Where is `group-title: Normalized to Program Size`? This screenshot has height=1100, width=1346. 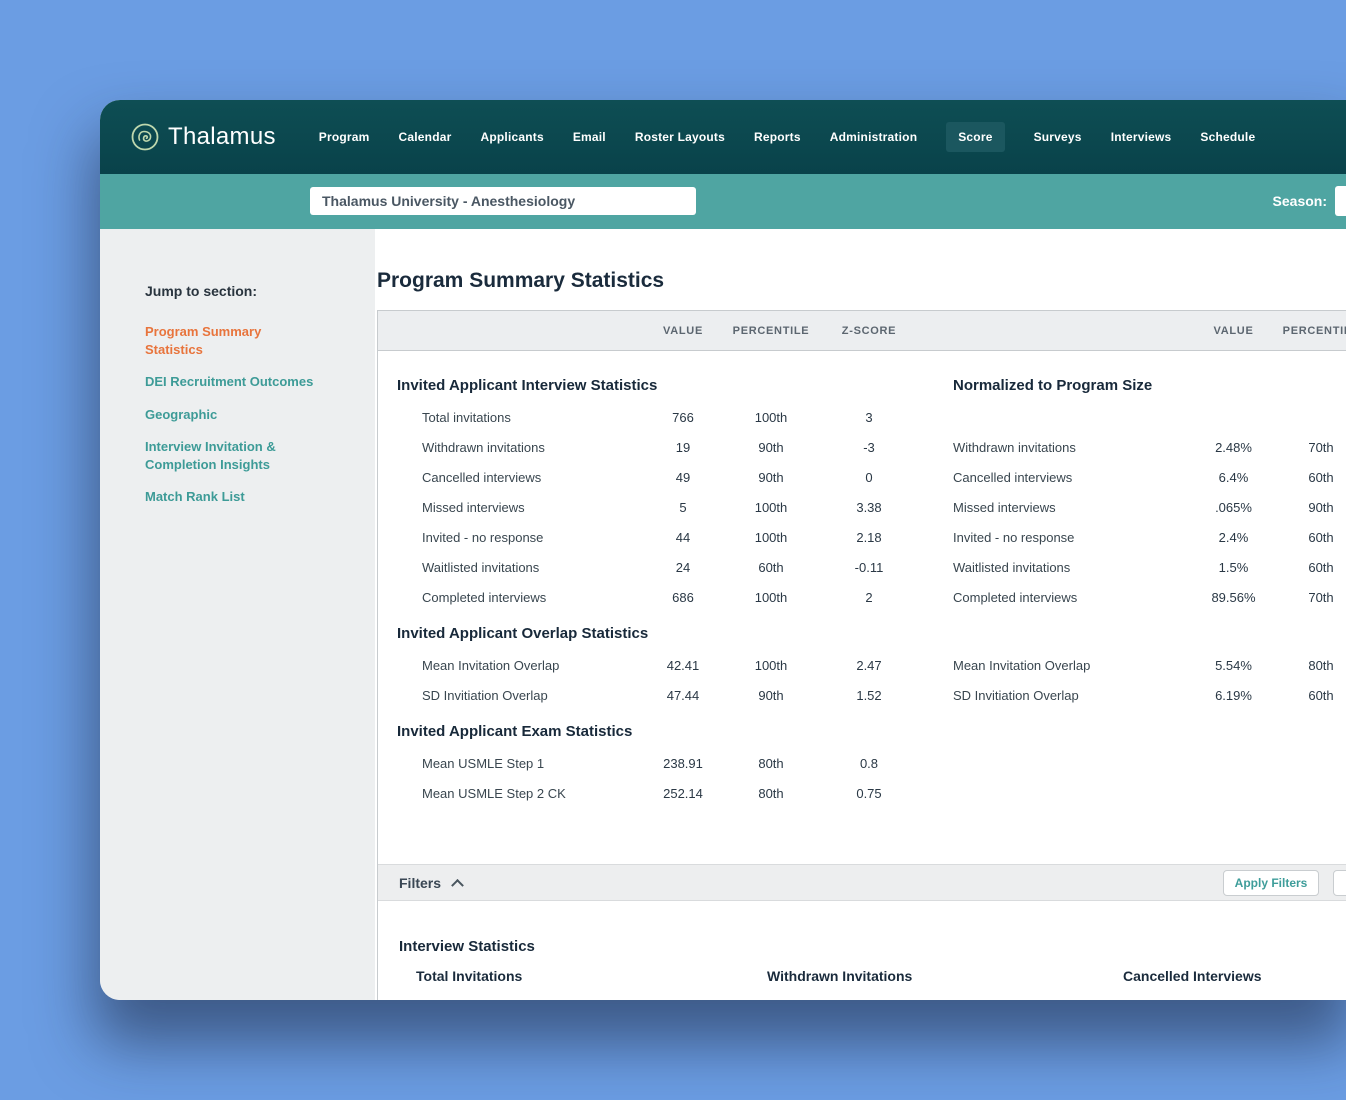
group-title: Normalized to Program Size is located at coordinates (1053, 385).